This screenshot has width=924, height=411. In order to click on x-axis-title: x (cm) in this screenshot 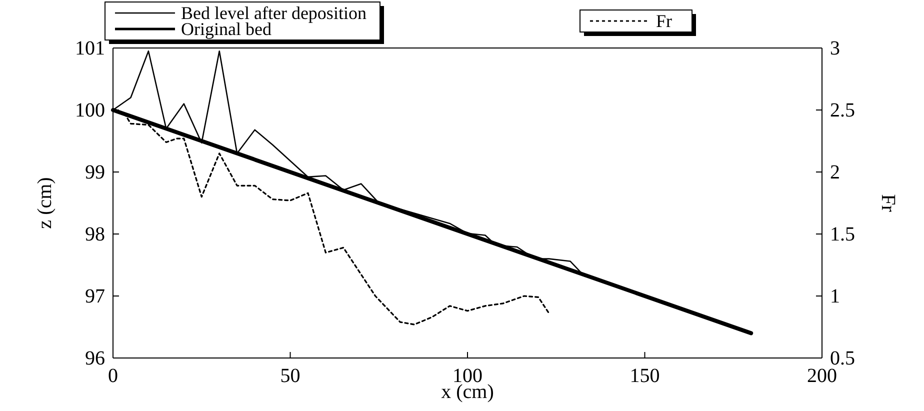, I will do `click(467, 392)`.